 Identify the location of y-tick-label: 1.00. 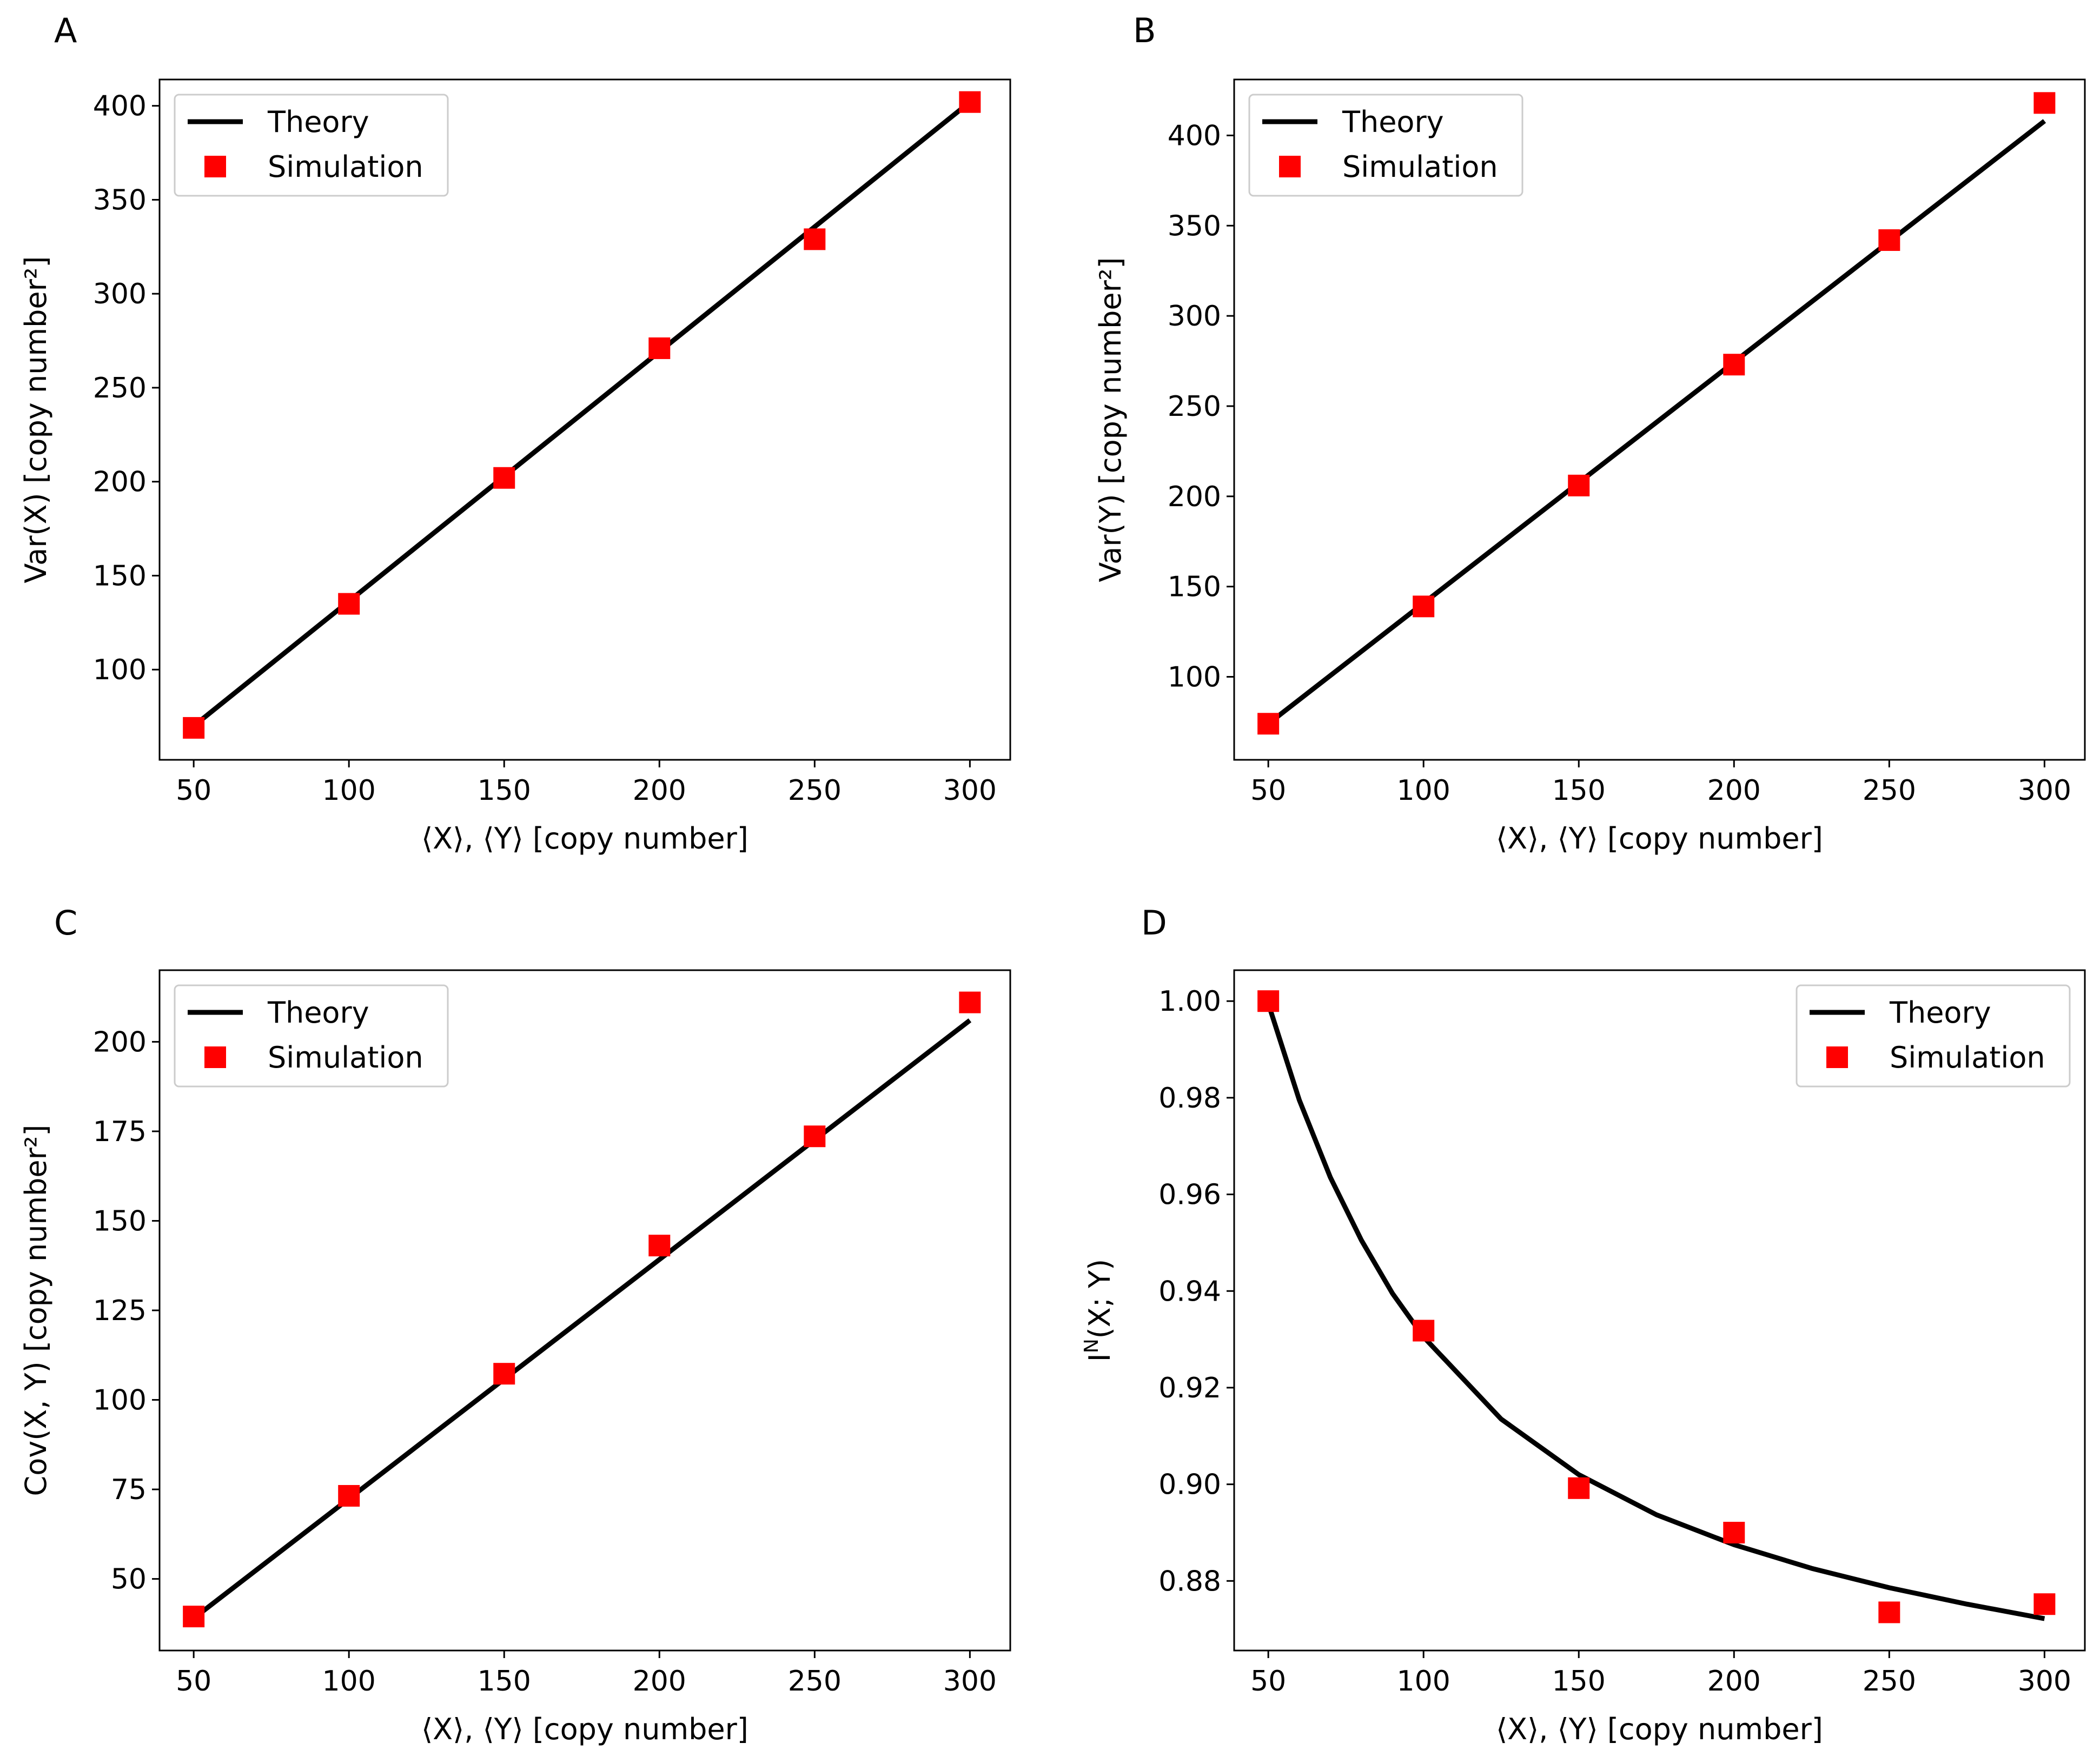
(1189, 1001).